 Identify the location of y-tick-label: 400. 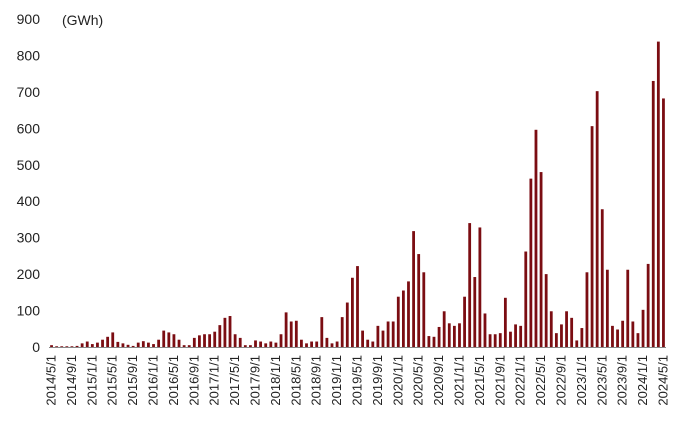
(29, 201).